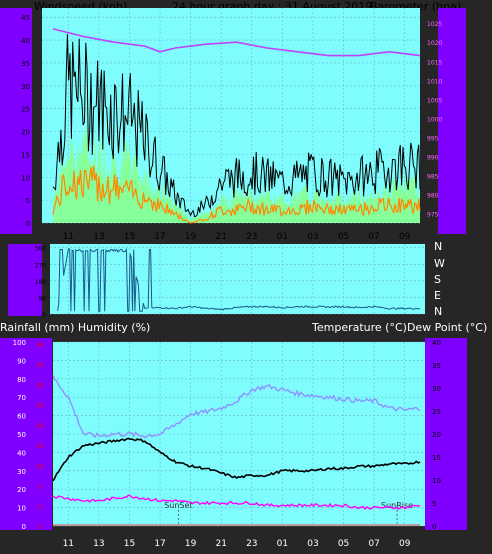 The height and width of the screenshot is (554, 492). I want to click on rainfall-tick-label: 30, so click(40, 385).